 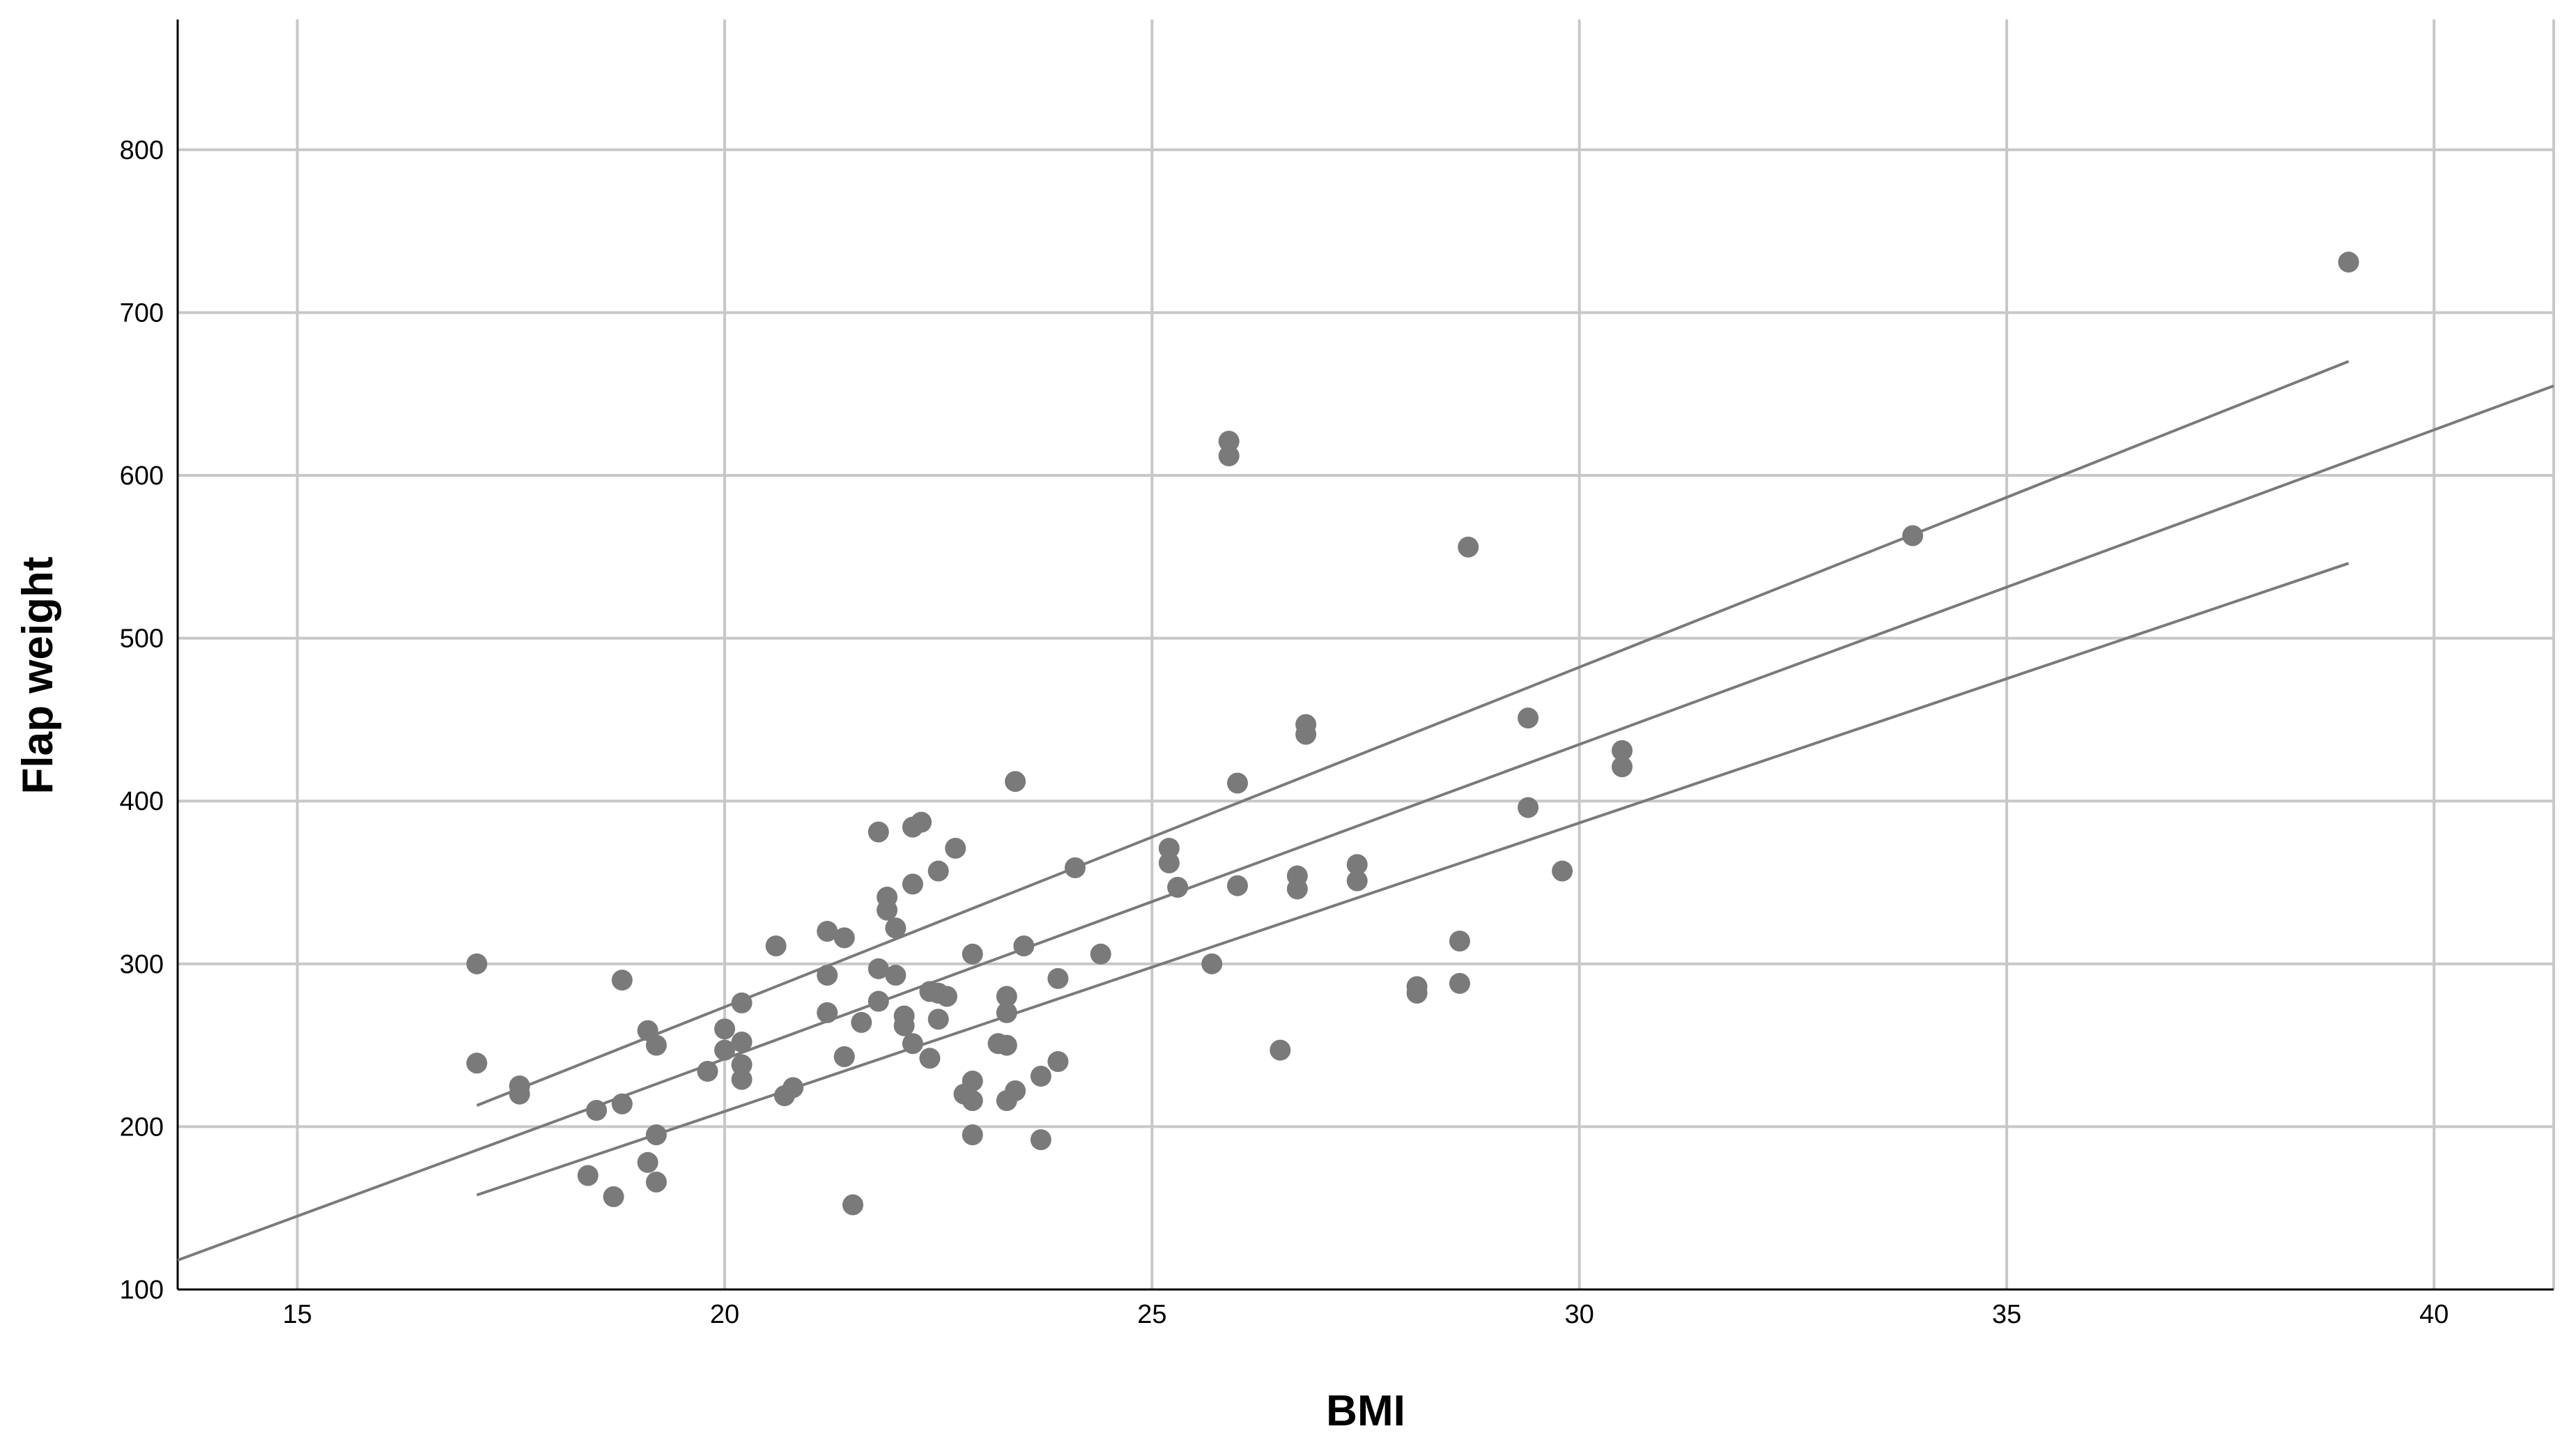 What do you see at coordinates (1365, 1411) in the screenshot?
I see `x-axis-title: BMI` at bounding box center [1365, 1411].